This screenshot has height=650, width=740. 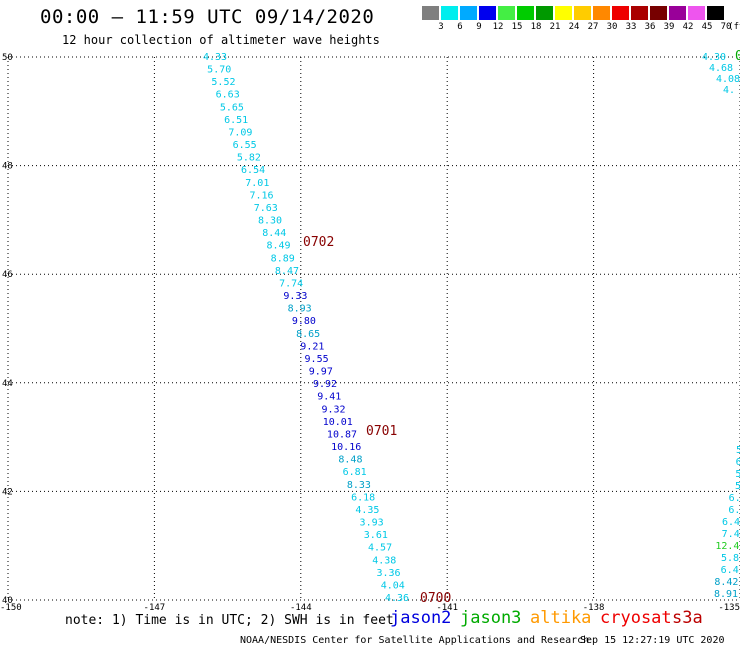 I want to click on page-title: 00:00 – 11:59 UTC 09/14/2020, so click(x=207, y=17).